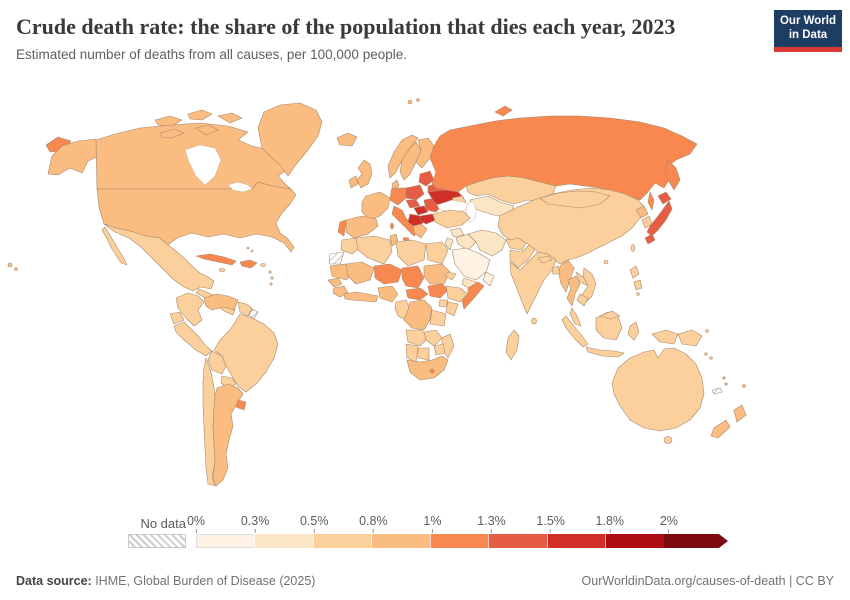 This screenshot has height=600, width=850. I want to click on country-iran, so click(487, 243).